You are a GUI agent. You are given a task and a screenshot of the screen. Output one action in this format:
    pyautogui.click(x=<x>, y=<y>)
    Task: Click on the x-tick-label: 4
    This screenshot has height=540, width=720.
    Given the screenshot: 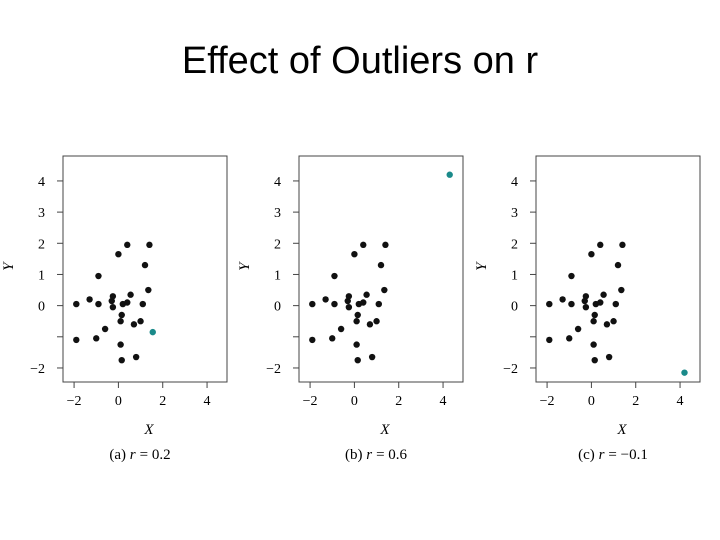 What is the action you would take?
    pyautogui.click(x=680, y=401)
    